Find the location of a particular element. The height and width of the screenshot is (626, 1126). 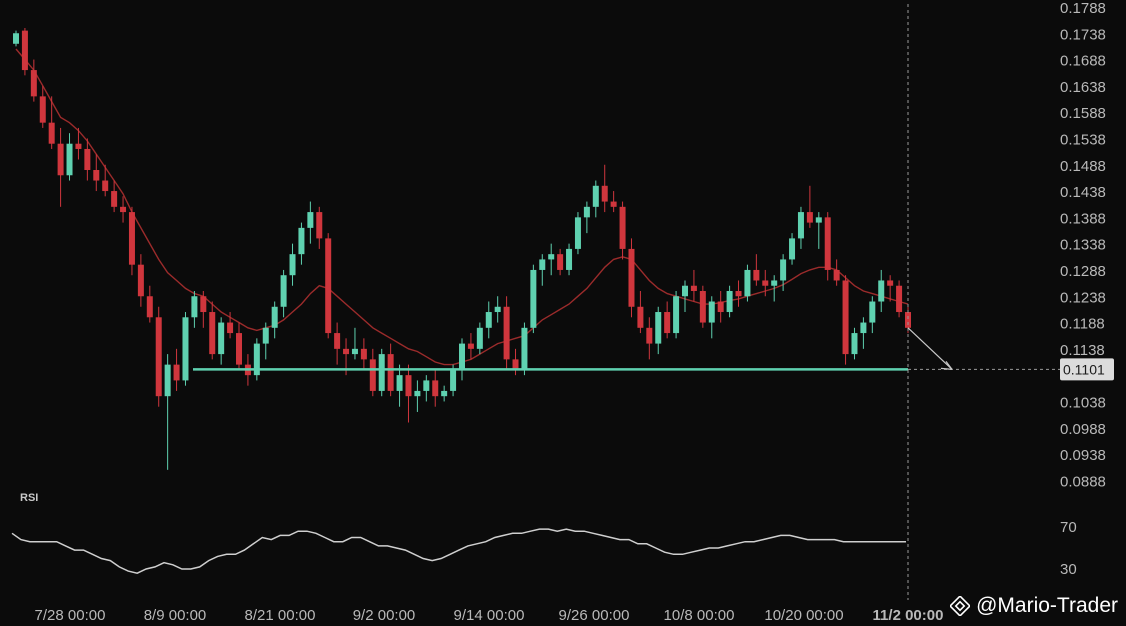

rsi-label: RSI is located at coordinates (29, 498).